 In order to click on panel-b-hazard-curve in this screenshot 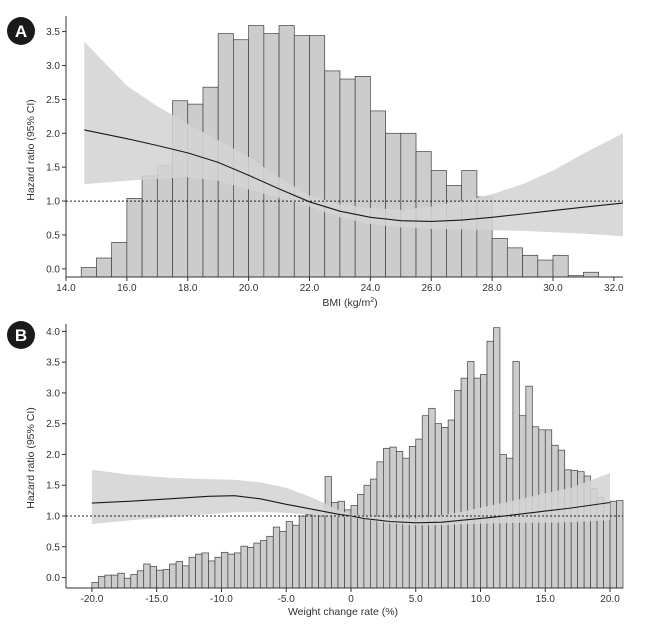, I will do `click(351, 509)`.